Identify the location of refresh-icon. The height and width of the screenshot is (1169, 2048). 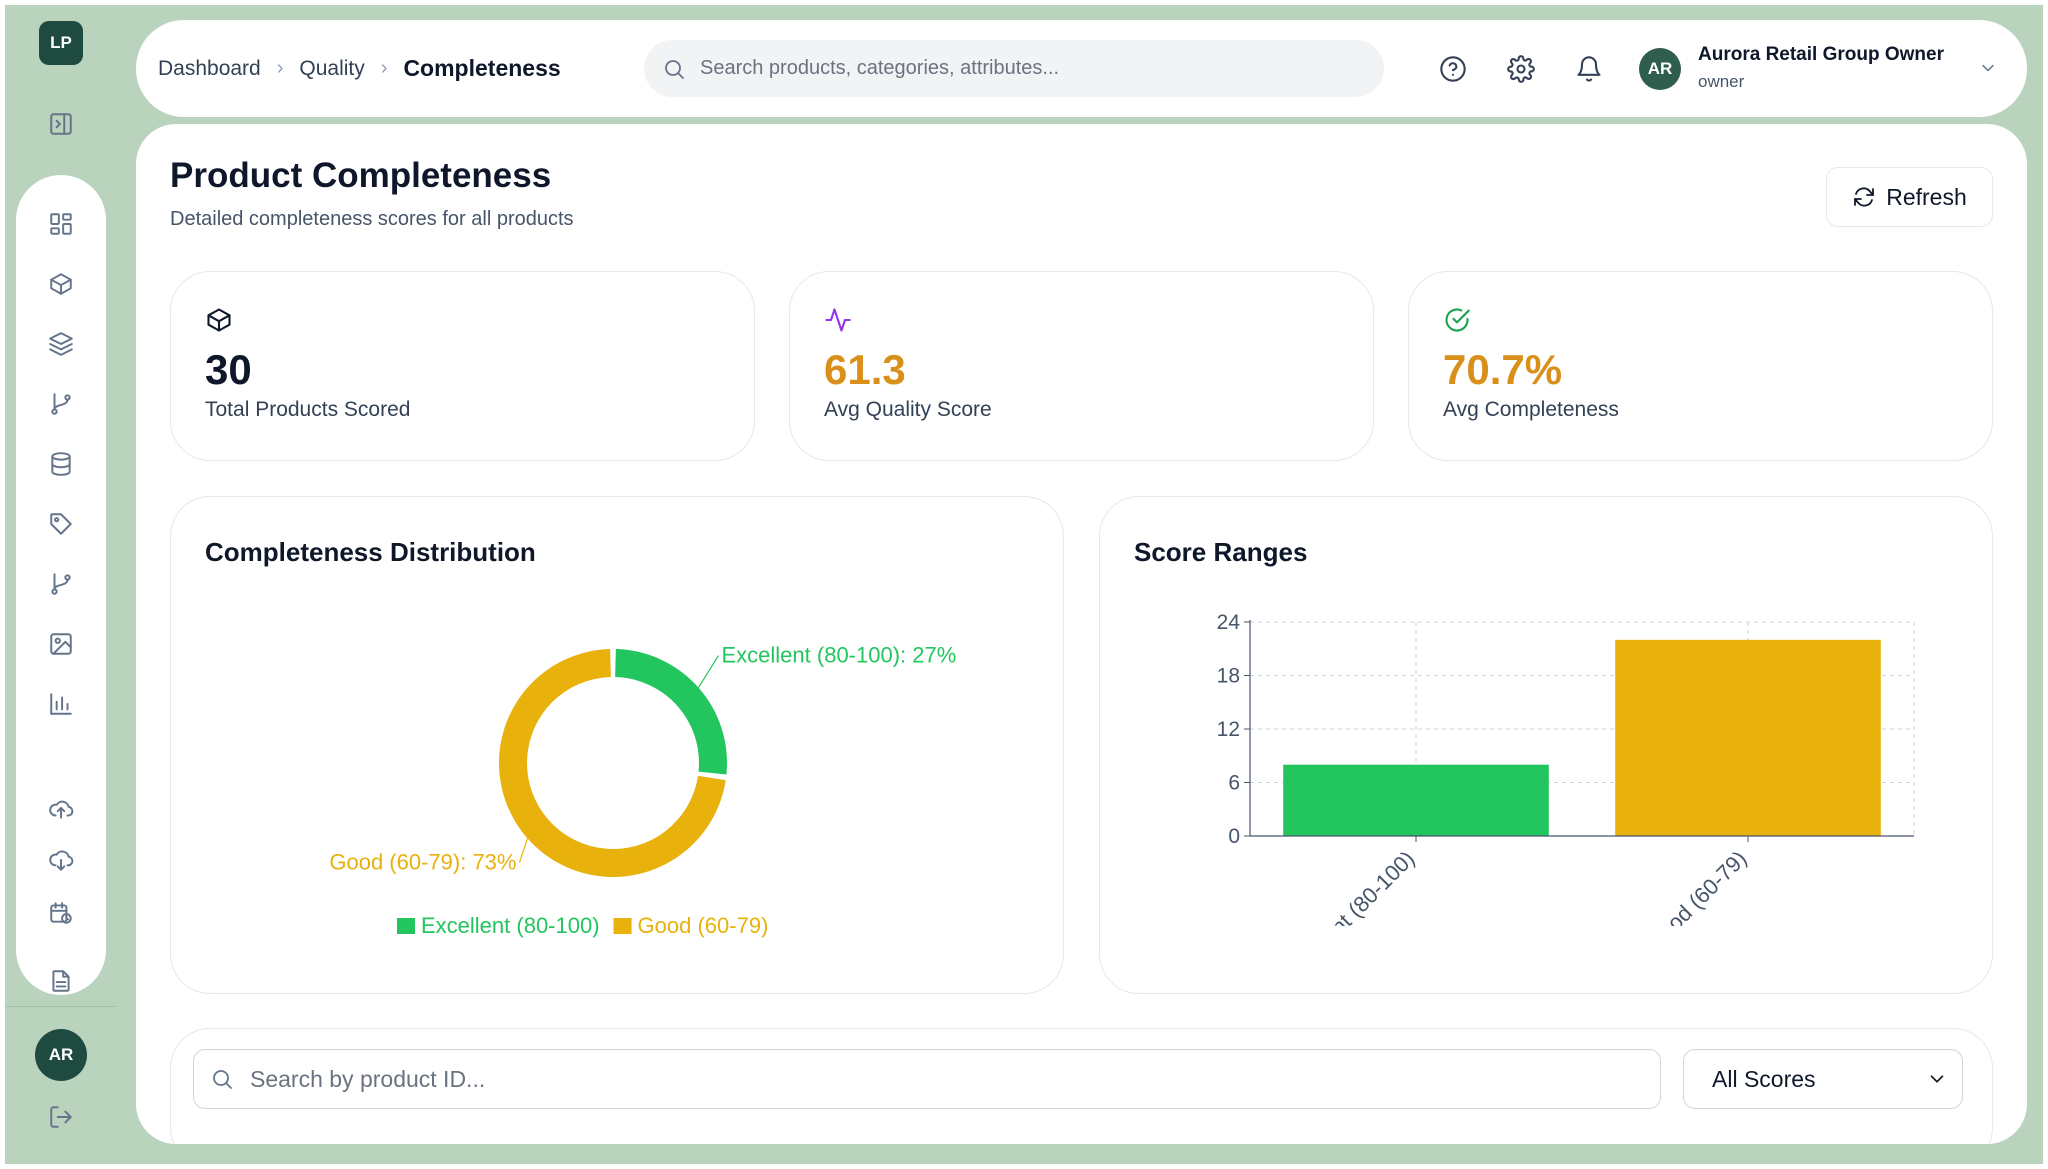
(1864, 197).